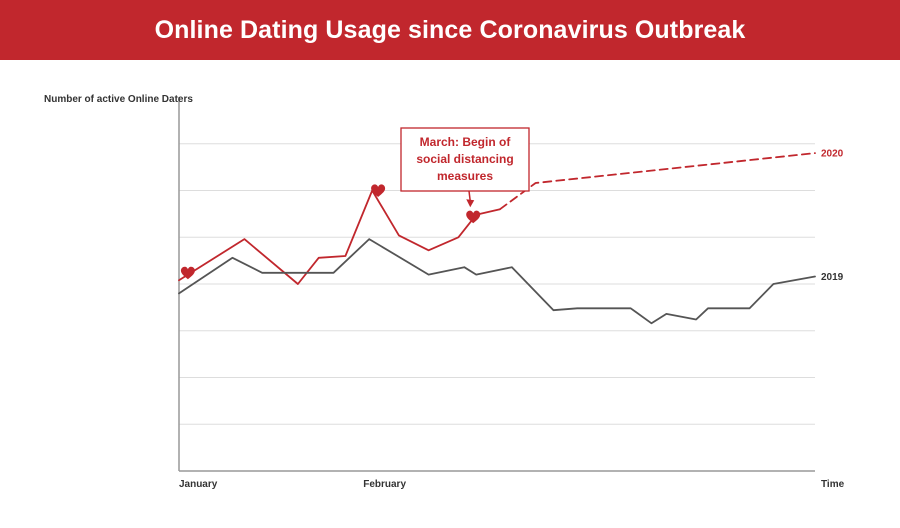  I want to click on series-line-2020-projected, so click(657, 181).